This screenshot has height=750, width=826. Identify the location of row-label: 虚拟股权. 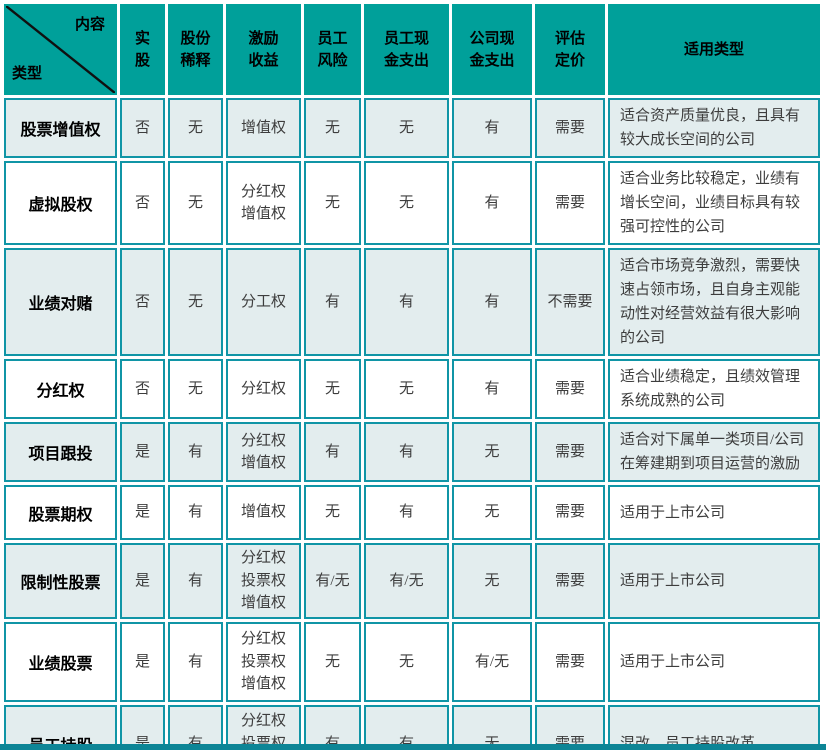
(60, 203).